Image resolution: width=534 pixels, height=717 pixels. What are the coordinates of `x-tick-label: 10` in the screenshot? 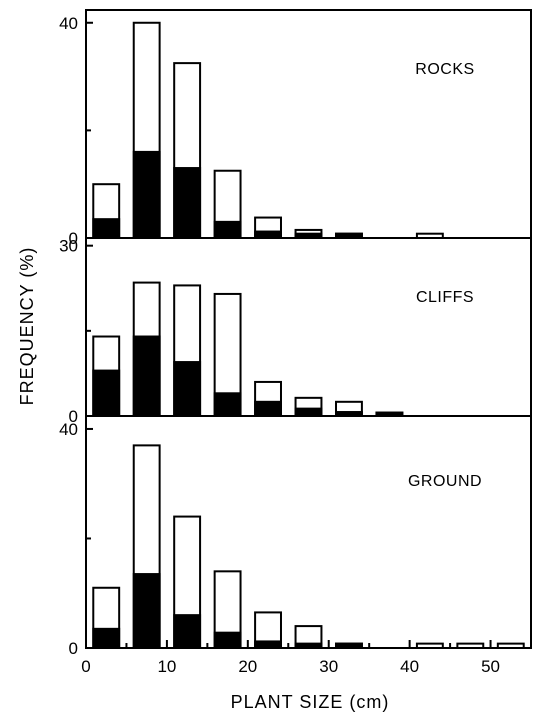 It's located at (166, 666).